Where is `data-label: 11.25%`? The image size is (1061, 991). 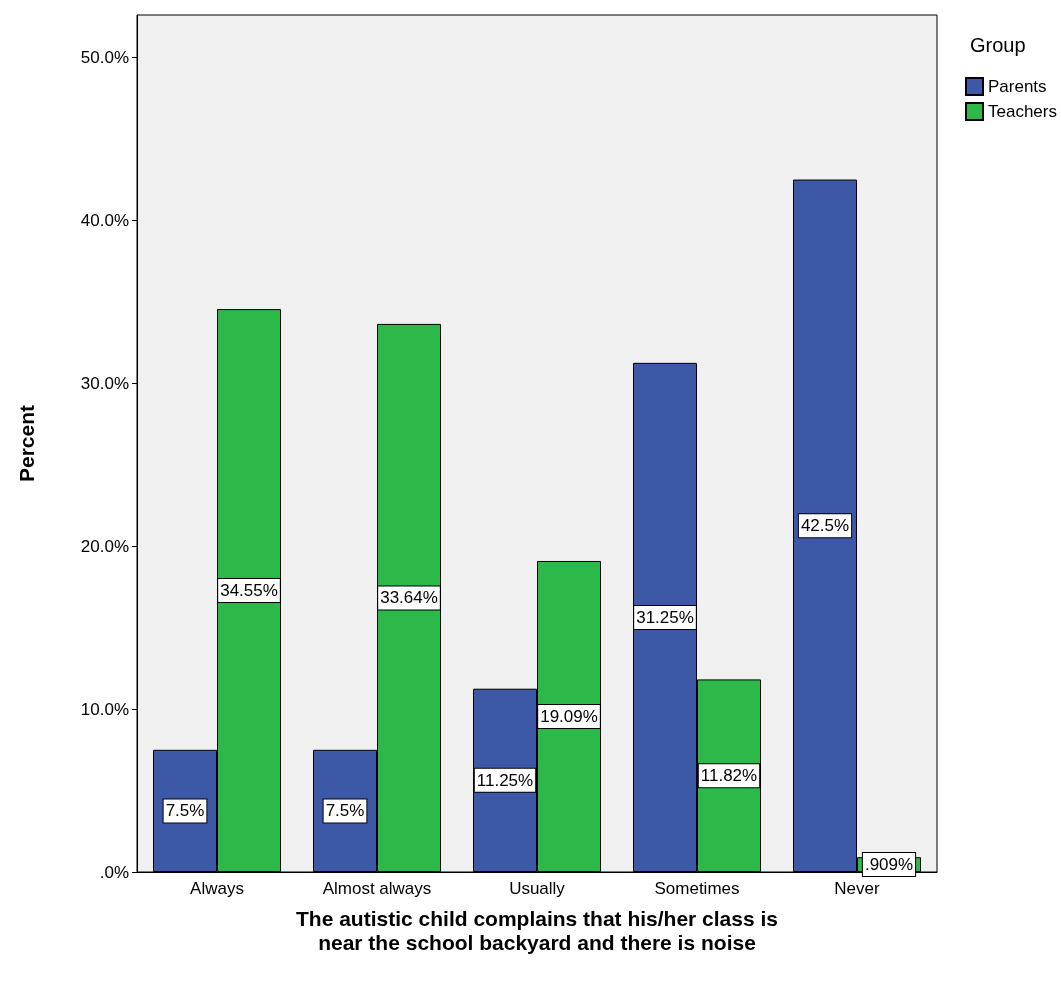 data-label: 11.25% is located at coordinates (505, 780).